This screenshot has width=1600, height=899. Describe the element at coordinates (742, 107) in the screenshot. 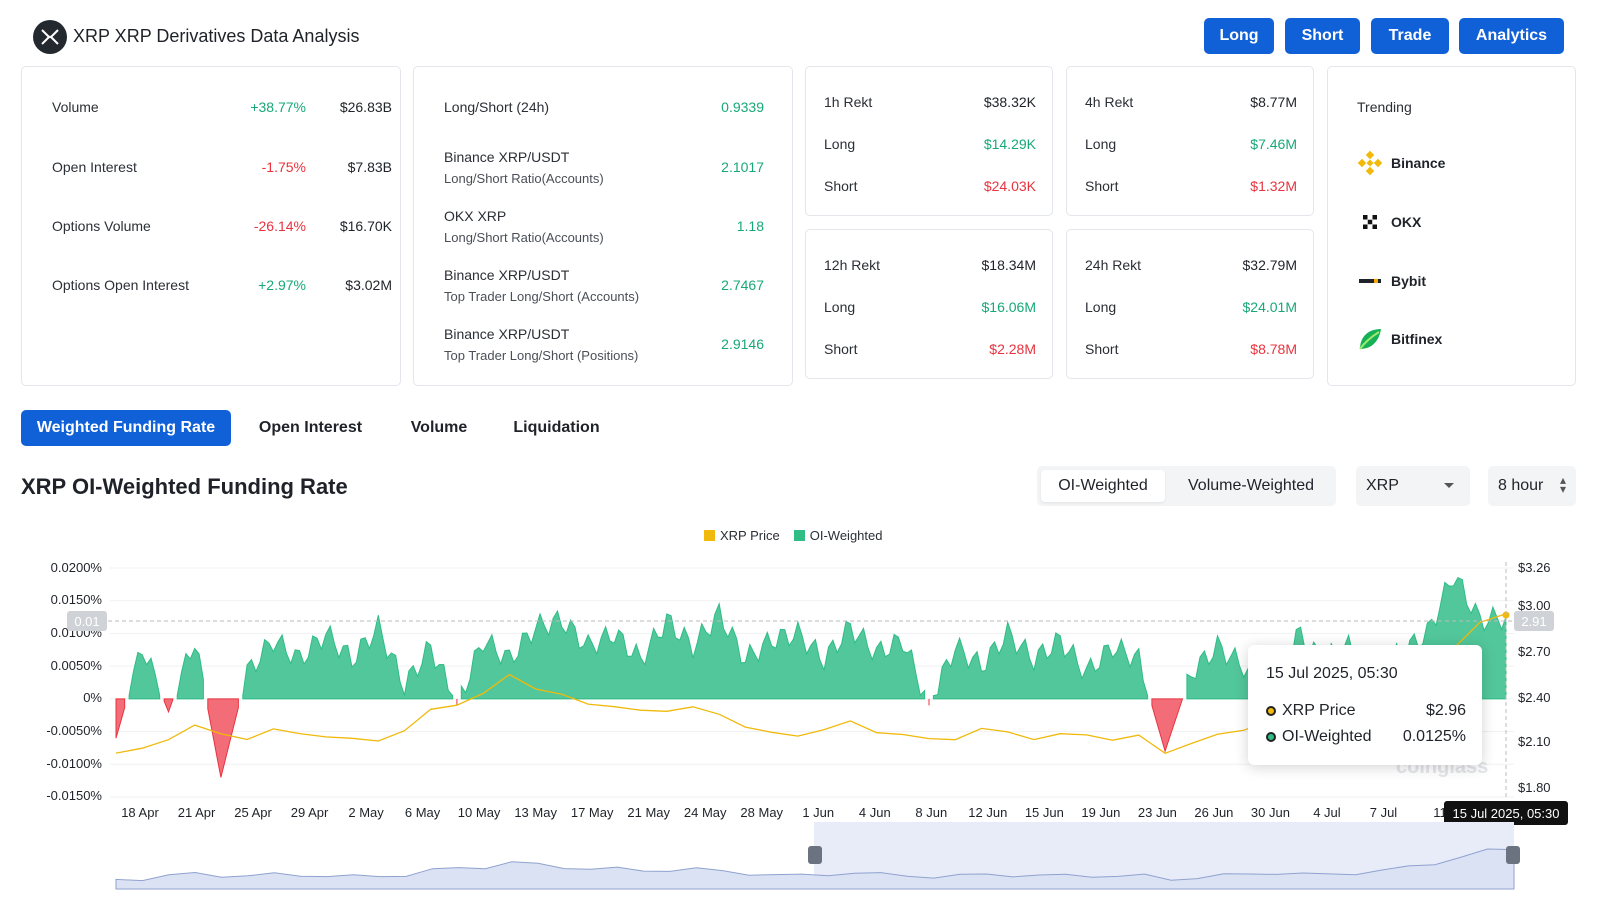

I see `ratio-value: 0.9339` at that location.